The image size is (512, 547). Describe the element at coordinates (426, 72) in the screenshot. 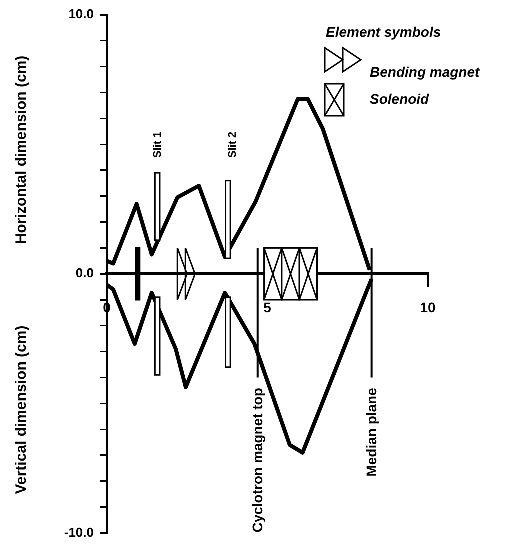

I see `annotation: Bending magnet` at that location.